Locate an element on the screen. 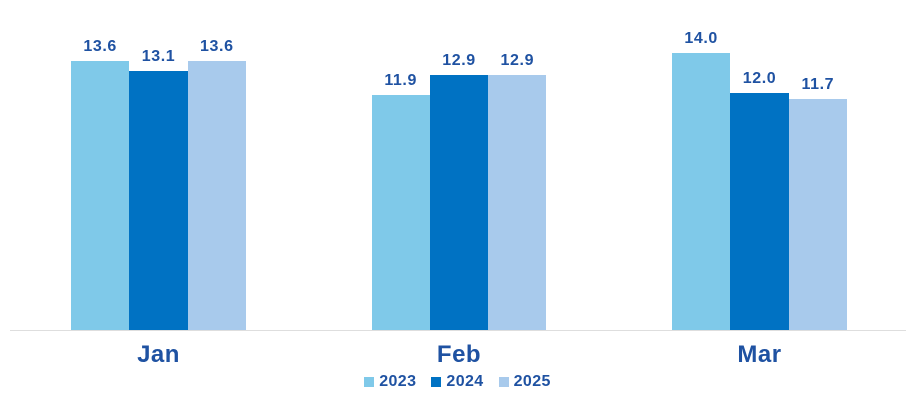 This screenshot has width=915, height=404. bar-value-label-2025-mar: 11.7 is located at coordinates (818, 84).